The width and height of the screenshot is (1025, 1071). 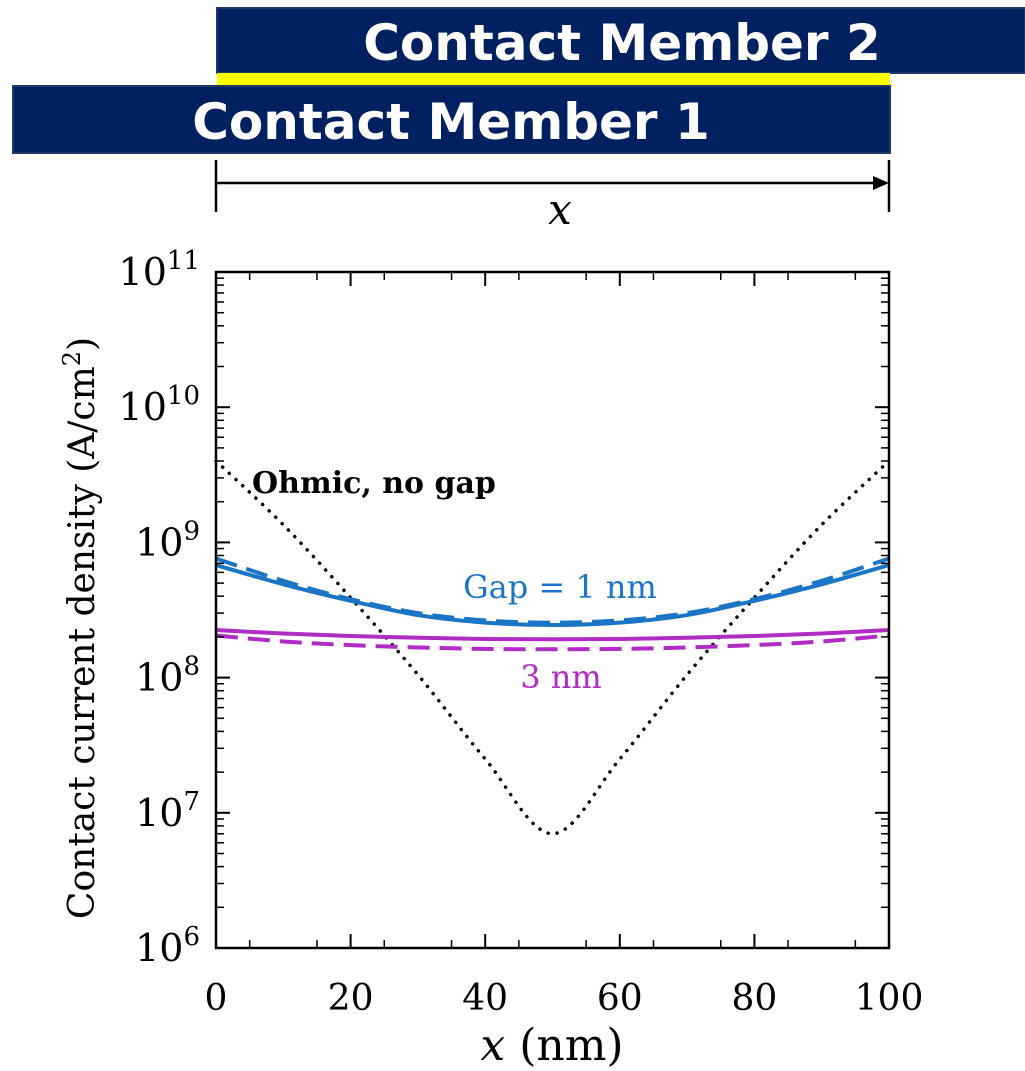 What do you see at coordinates (622, 43) in the screenshot?
I see `contact-member-2-label: Contact Member 2` at bounding box center [622, 43].